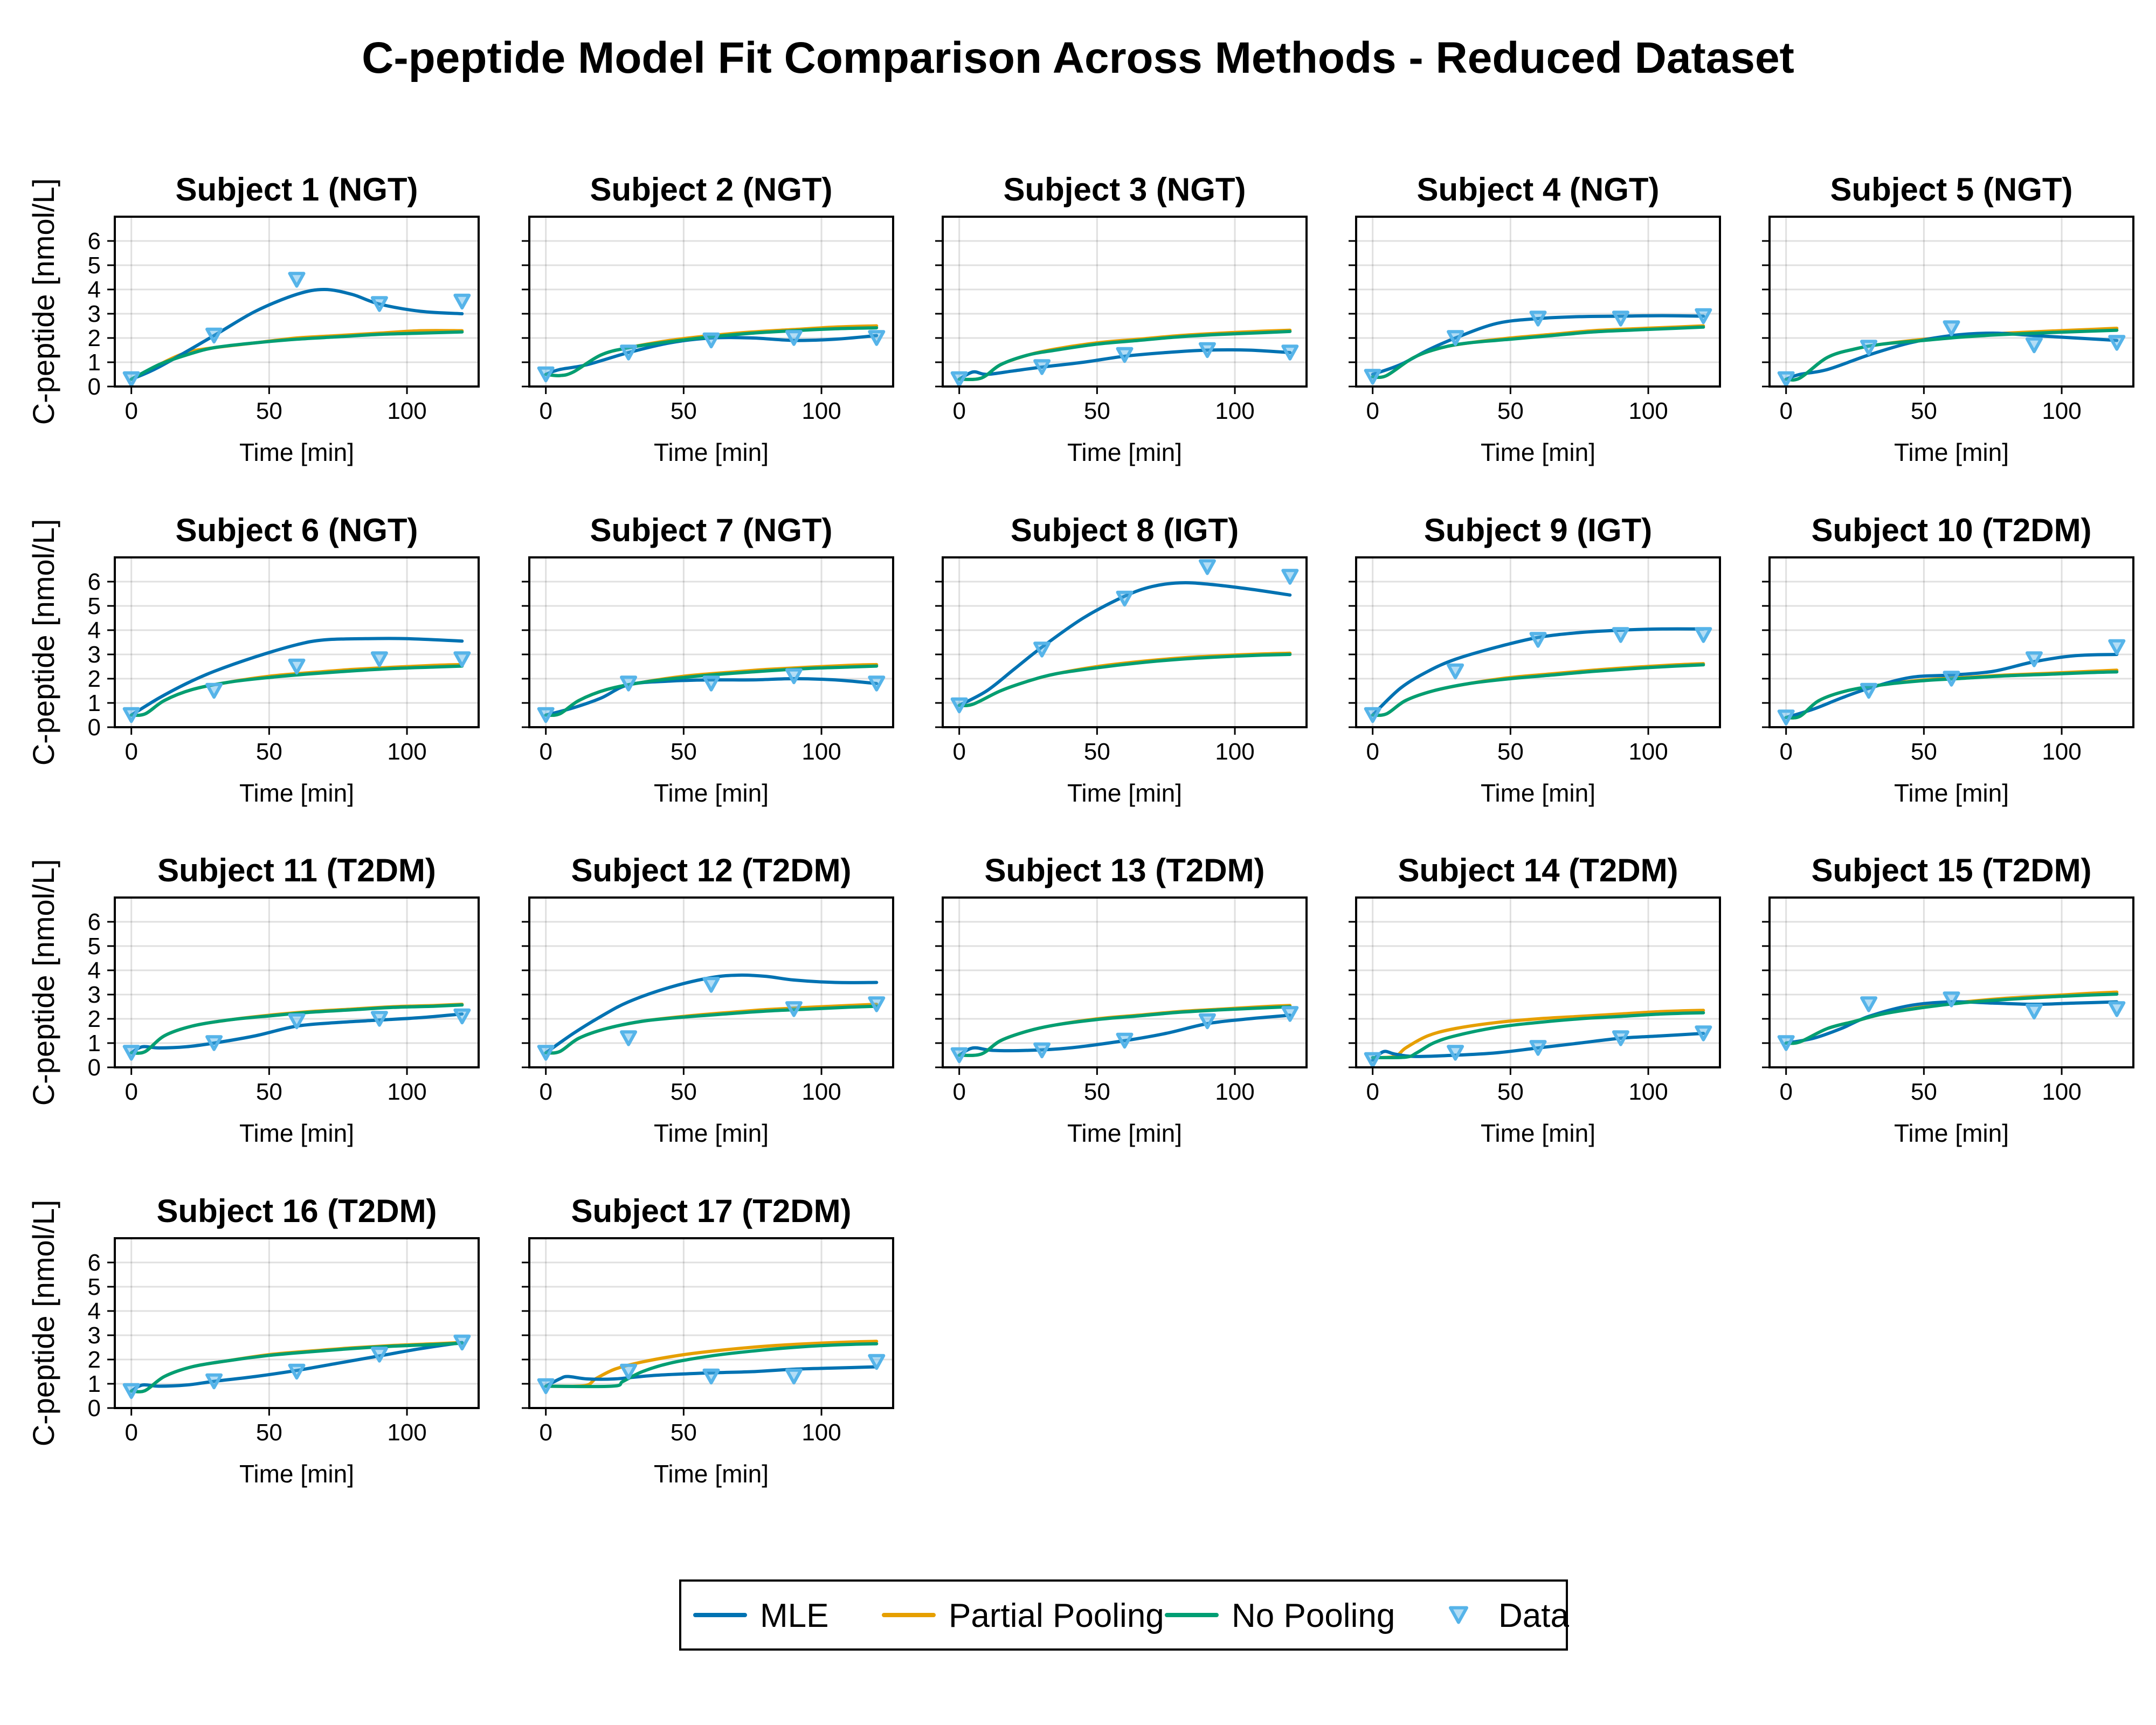  I want to click on legend-item: MLE, so click(760, 1615).